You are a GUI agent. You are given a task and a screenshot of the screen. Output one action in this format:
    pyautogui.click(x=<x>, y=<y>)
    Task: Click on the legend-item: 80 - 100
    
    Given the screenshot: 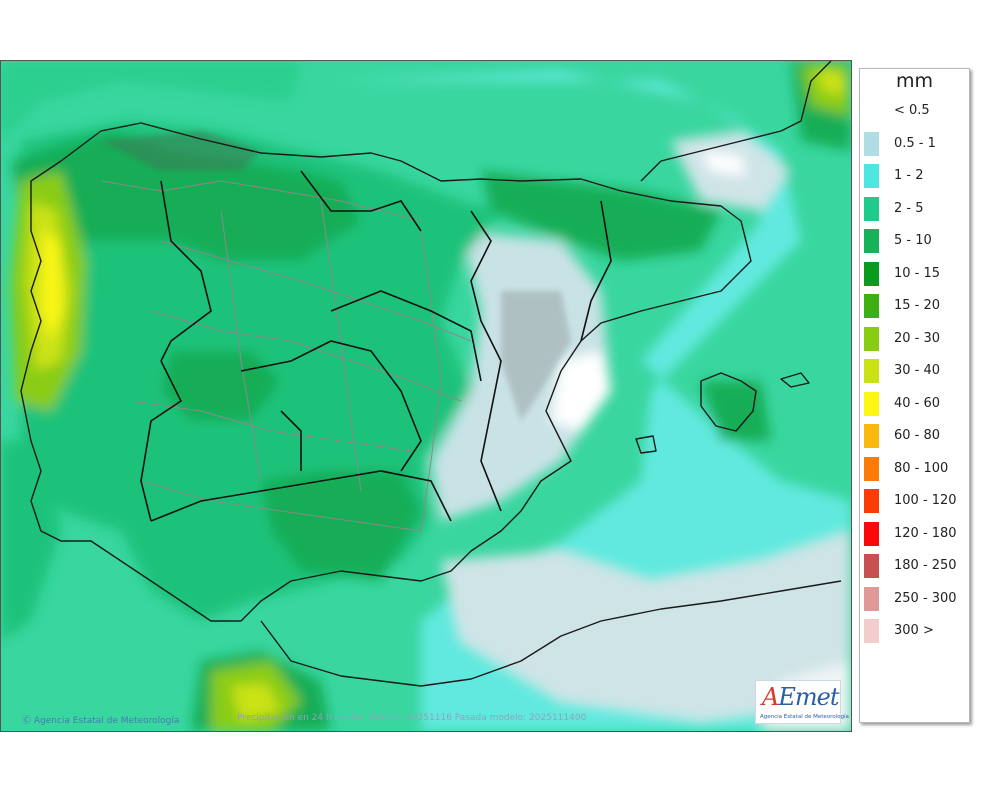 What is the action you would take?
    pyautogui.click(x=916, y=468)
    